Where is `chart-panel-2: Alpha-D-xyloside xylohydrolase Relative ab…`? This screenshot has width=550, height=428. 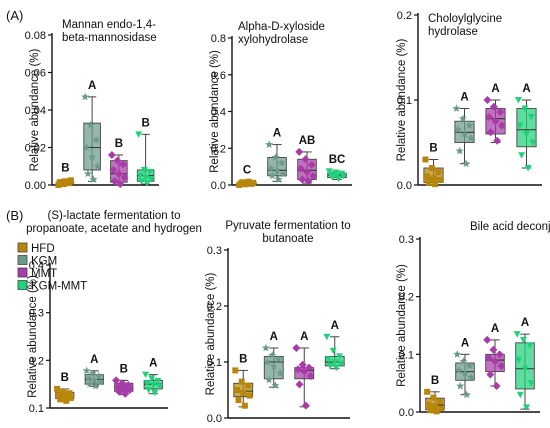
chart-panel-2: Alpha-D-xyloside xylohydrolase Relative ab… is located at coordinates (280, 106).